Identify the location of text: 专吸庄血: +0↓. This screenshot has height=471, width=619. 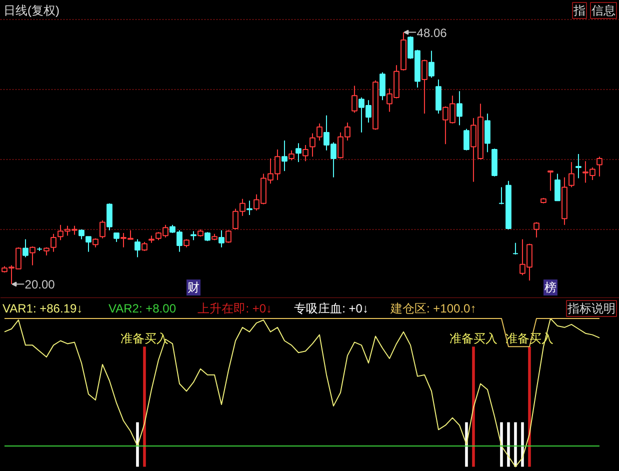
(331, 309).